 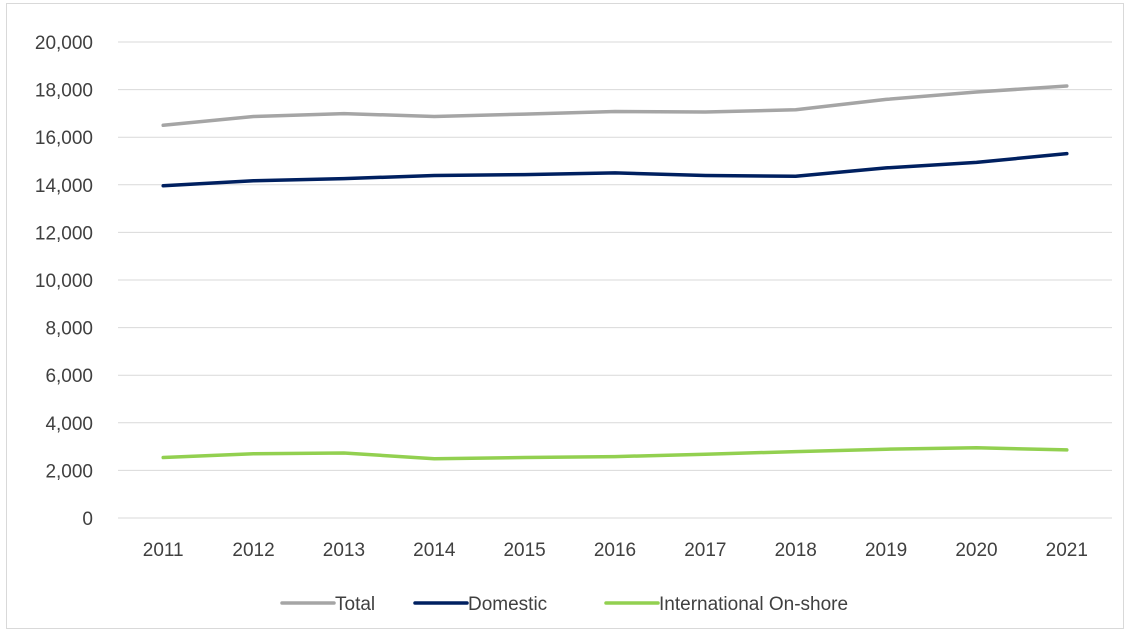 What do you see at coordinates (64, 91) in the screenshot?
I see `y-tick-label: 18,000` at bounding box center [64, 91].